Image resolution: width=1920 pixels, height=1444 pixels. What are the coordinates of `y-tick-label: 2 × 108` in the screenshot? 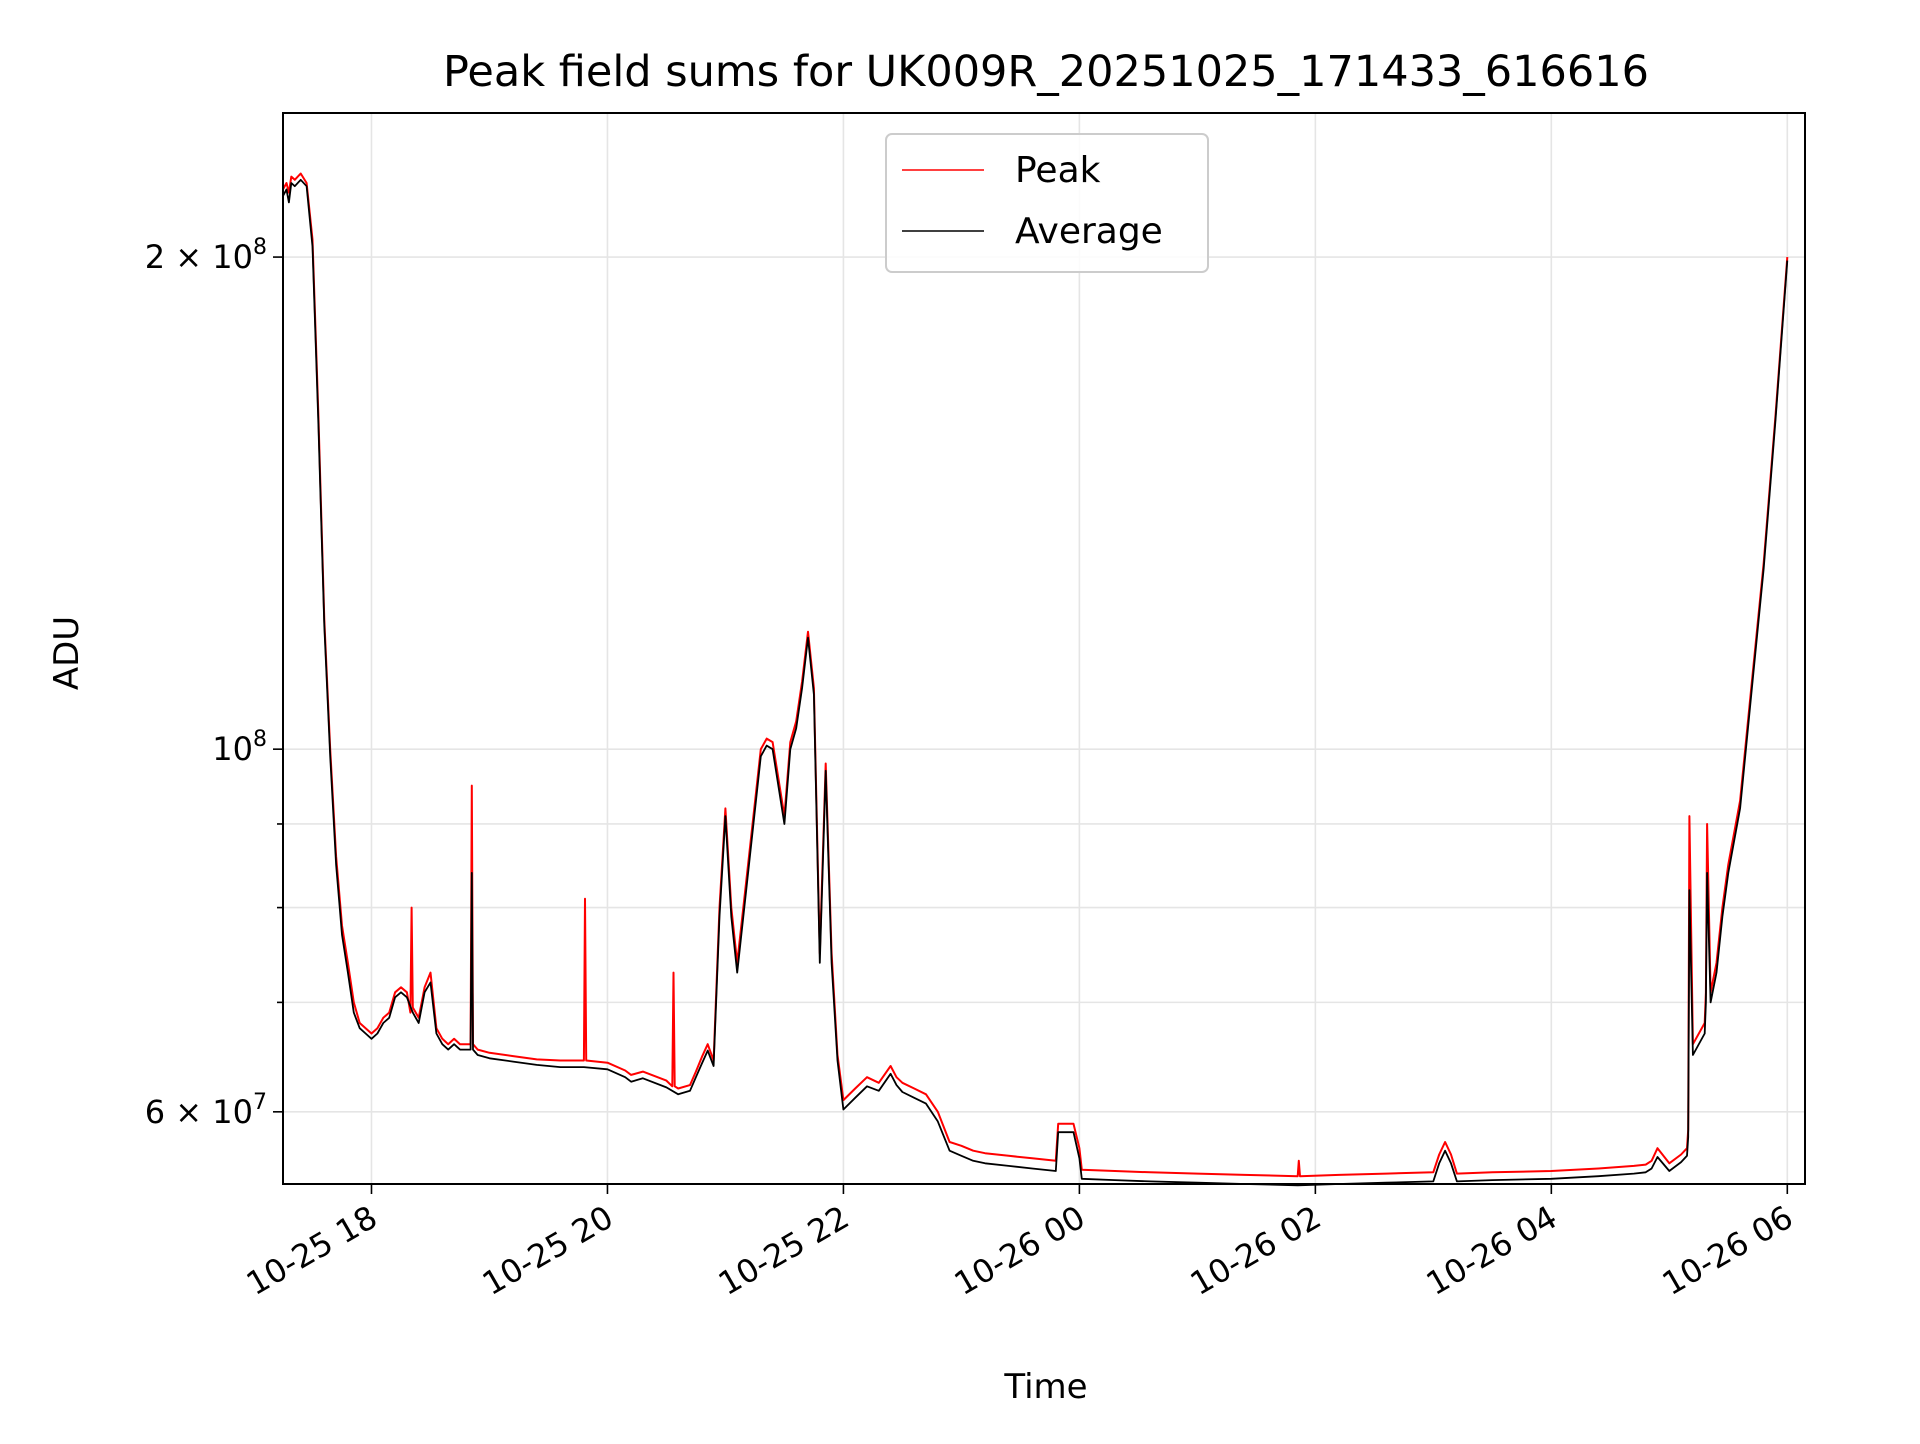 It's located at (206, 255).